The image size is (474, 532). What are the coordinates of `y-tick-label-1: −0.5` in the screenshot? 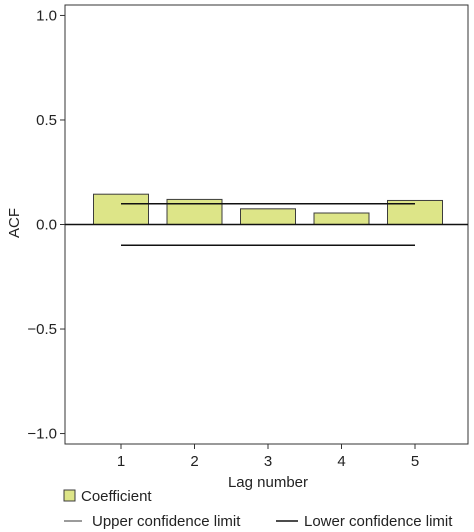 It's located at (42, 329).